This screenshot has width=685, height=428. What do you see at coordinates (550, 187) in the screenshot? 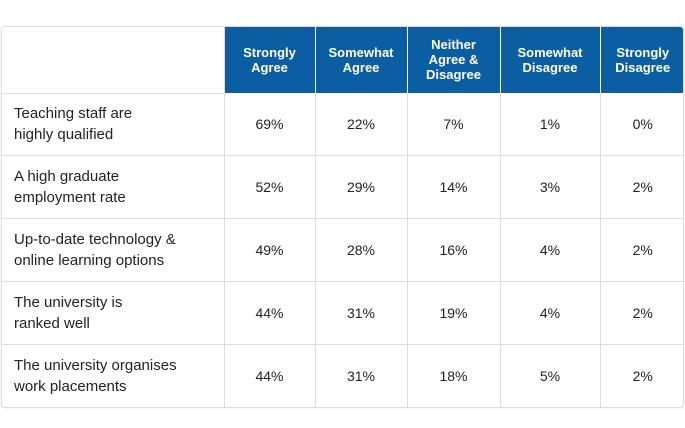
I see `table-cell: 3%` at bounding box center [550, 187].